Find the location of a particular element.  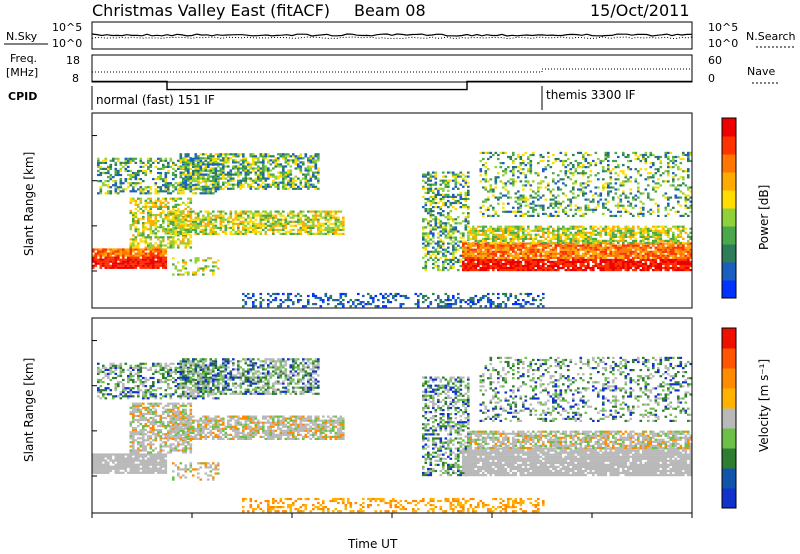

date-label: 15/Oct/2011 is located at coordinates (640, 10).